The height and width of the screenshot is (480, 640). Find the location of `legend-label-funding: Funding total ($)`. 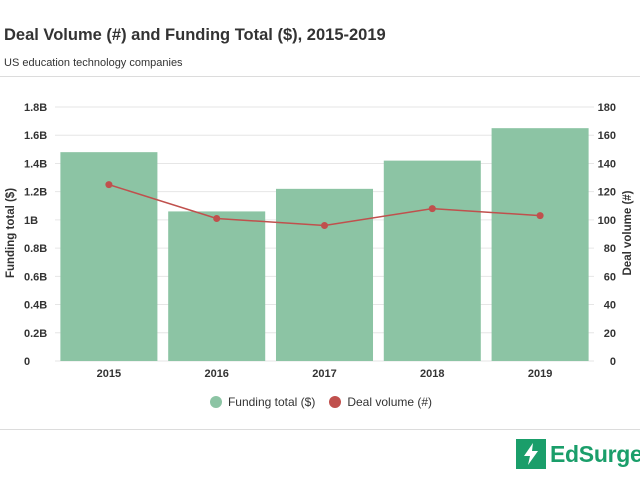

legend-label-funding: Funding total ($) is located at coordinates (271, 402).